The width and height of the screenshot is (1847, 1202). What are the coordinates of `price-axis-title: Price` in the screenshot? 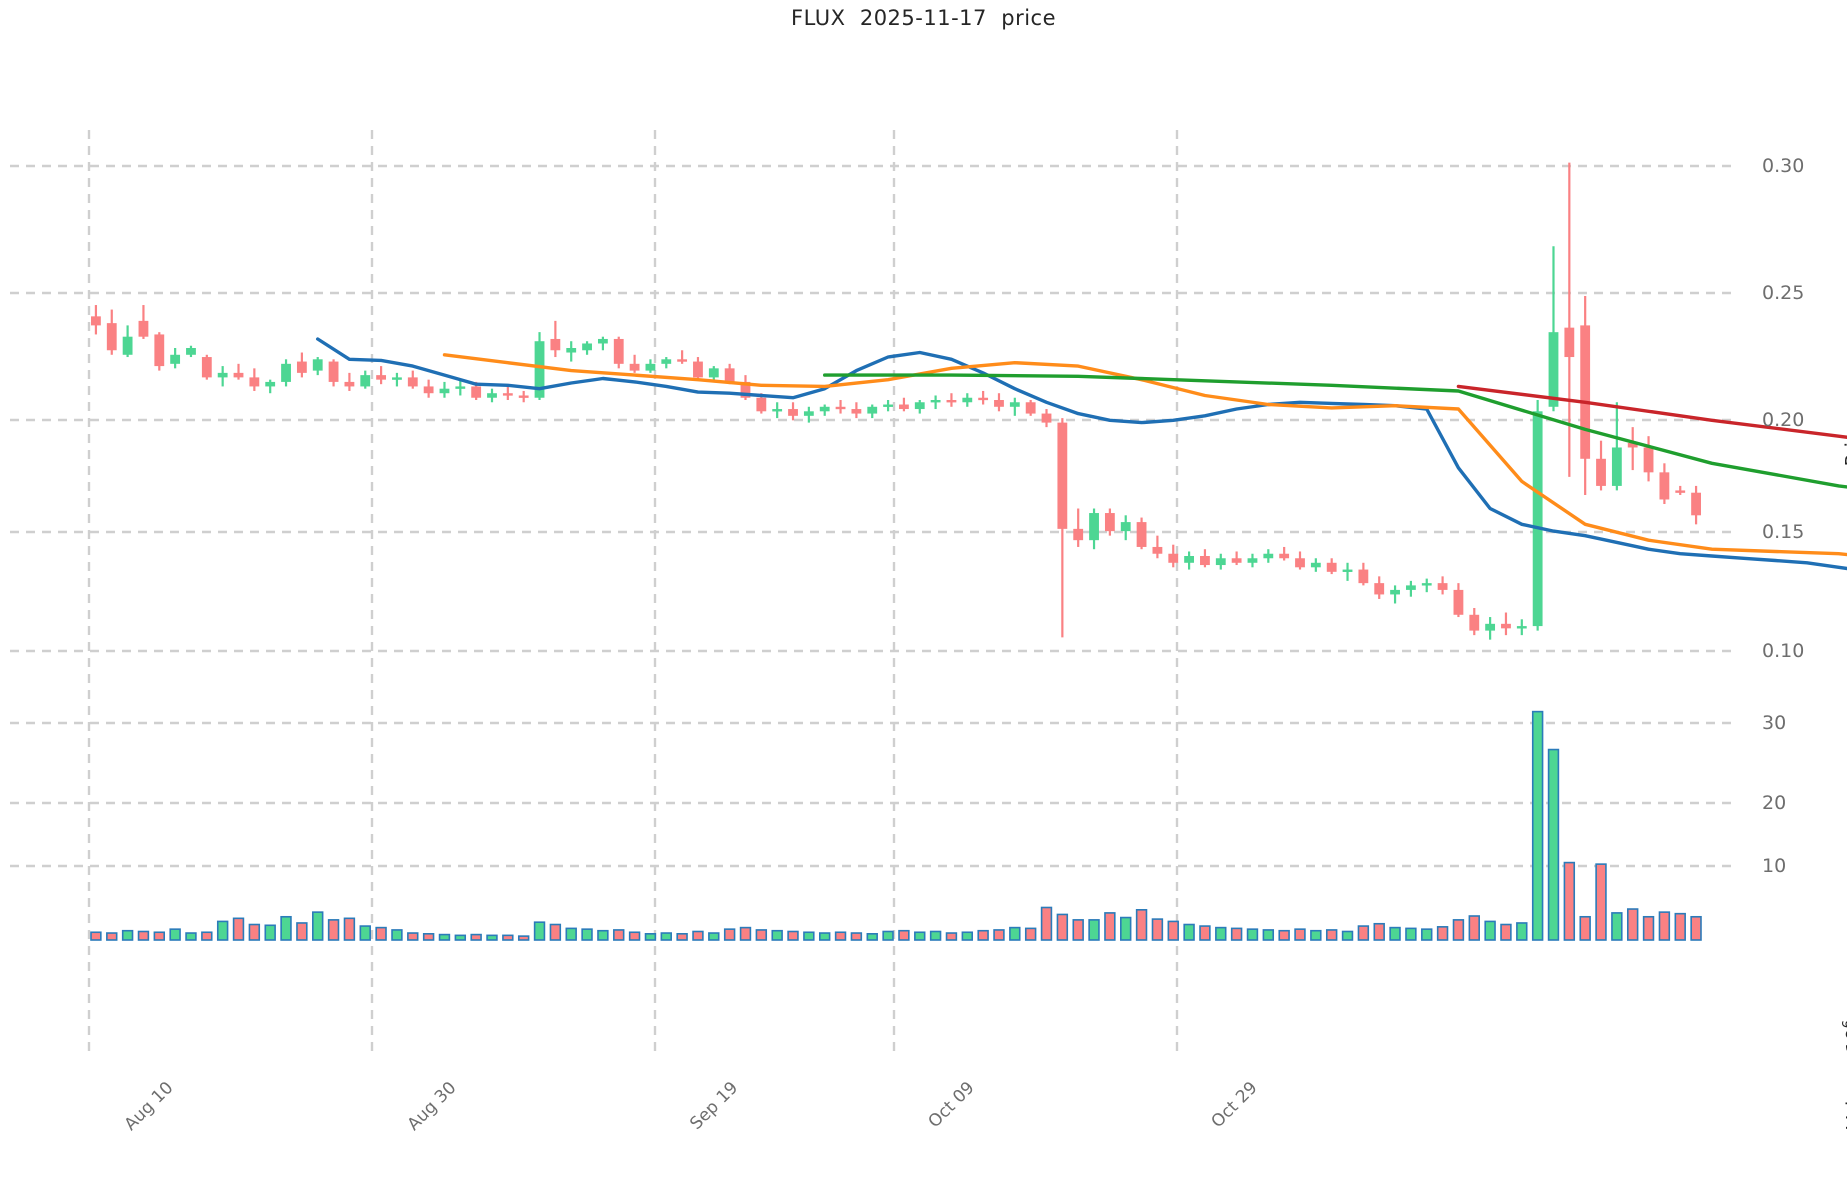 It's located at (1844, 443).